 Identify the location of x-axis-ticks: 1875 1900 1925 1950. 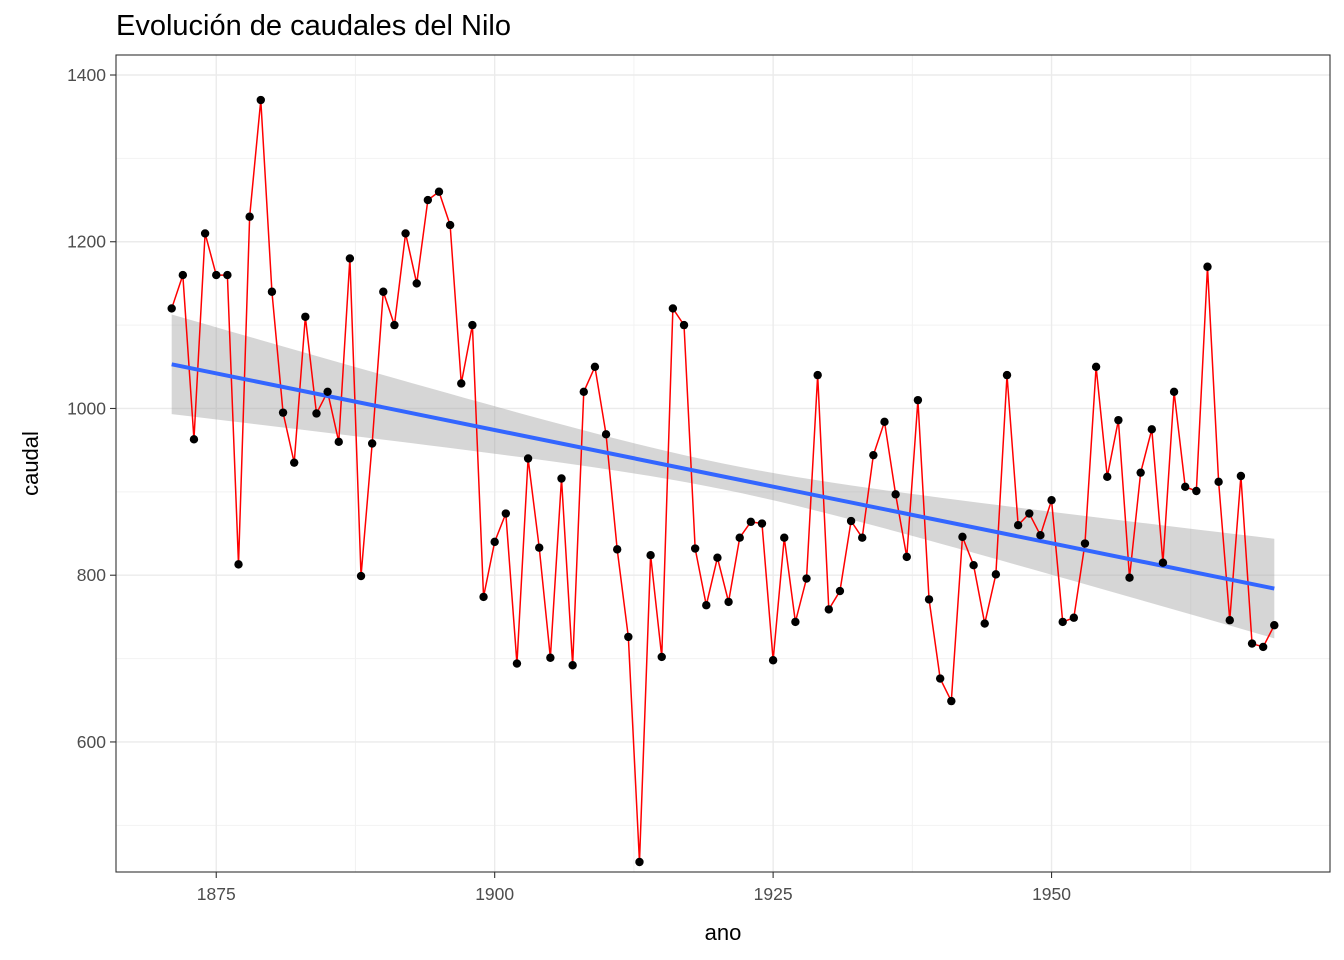
(634, 888).